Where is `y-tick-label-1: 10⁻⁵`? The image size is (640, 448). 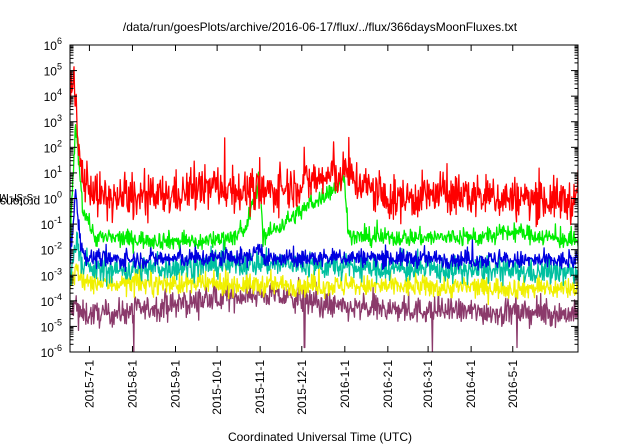 y-tick-label-1: 10⁻⁵ is located at coordinates (51, 325).